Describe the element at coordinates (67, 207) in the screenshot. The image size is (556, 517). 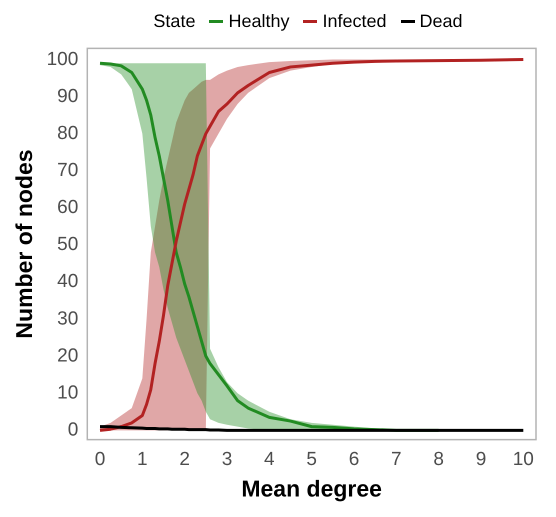
I see `y-tick-label: 60` at that location.